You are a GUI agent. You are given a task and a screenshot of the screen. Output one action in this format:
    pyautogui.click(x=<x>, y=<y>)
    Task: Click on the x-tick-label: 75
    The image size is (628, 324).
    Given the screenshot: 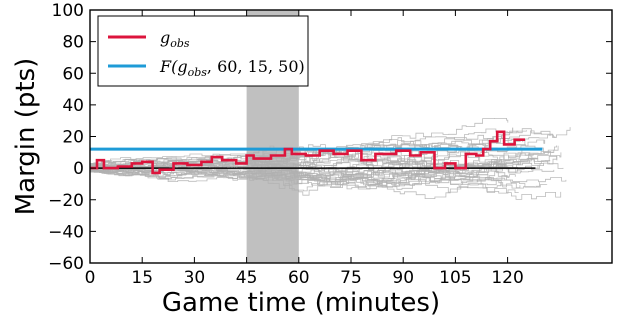 What is the action you would take?
    pyautogui.click(x=351, y=278)
    